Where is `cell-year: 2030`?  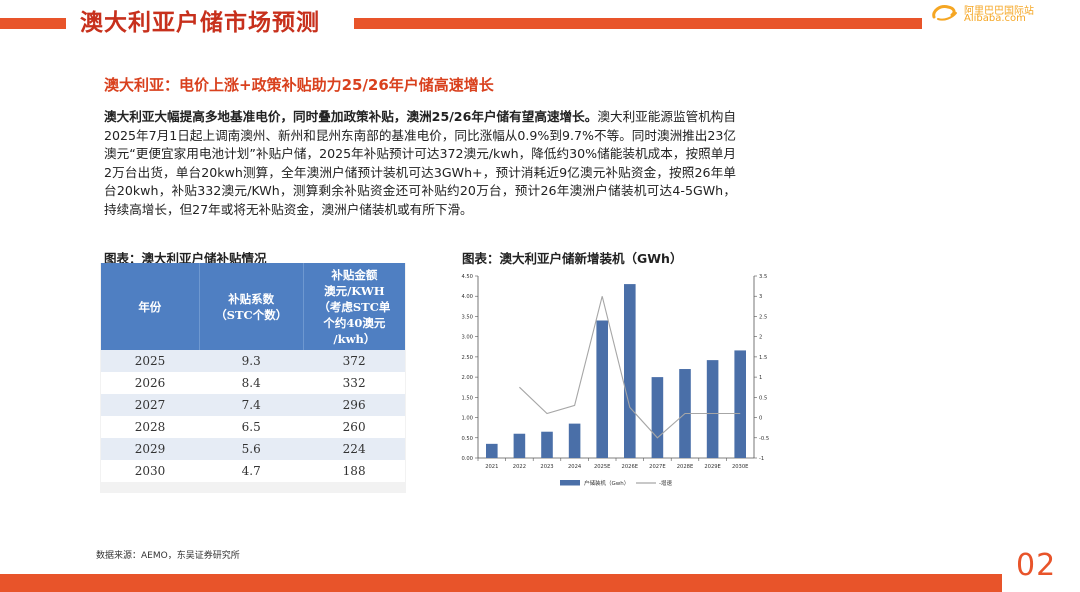 cell-year: 2030 is located at coordinates (150, 471).